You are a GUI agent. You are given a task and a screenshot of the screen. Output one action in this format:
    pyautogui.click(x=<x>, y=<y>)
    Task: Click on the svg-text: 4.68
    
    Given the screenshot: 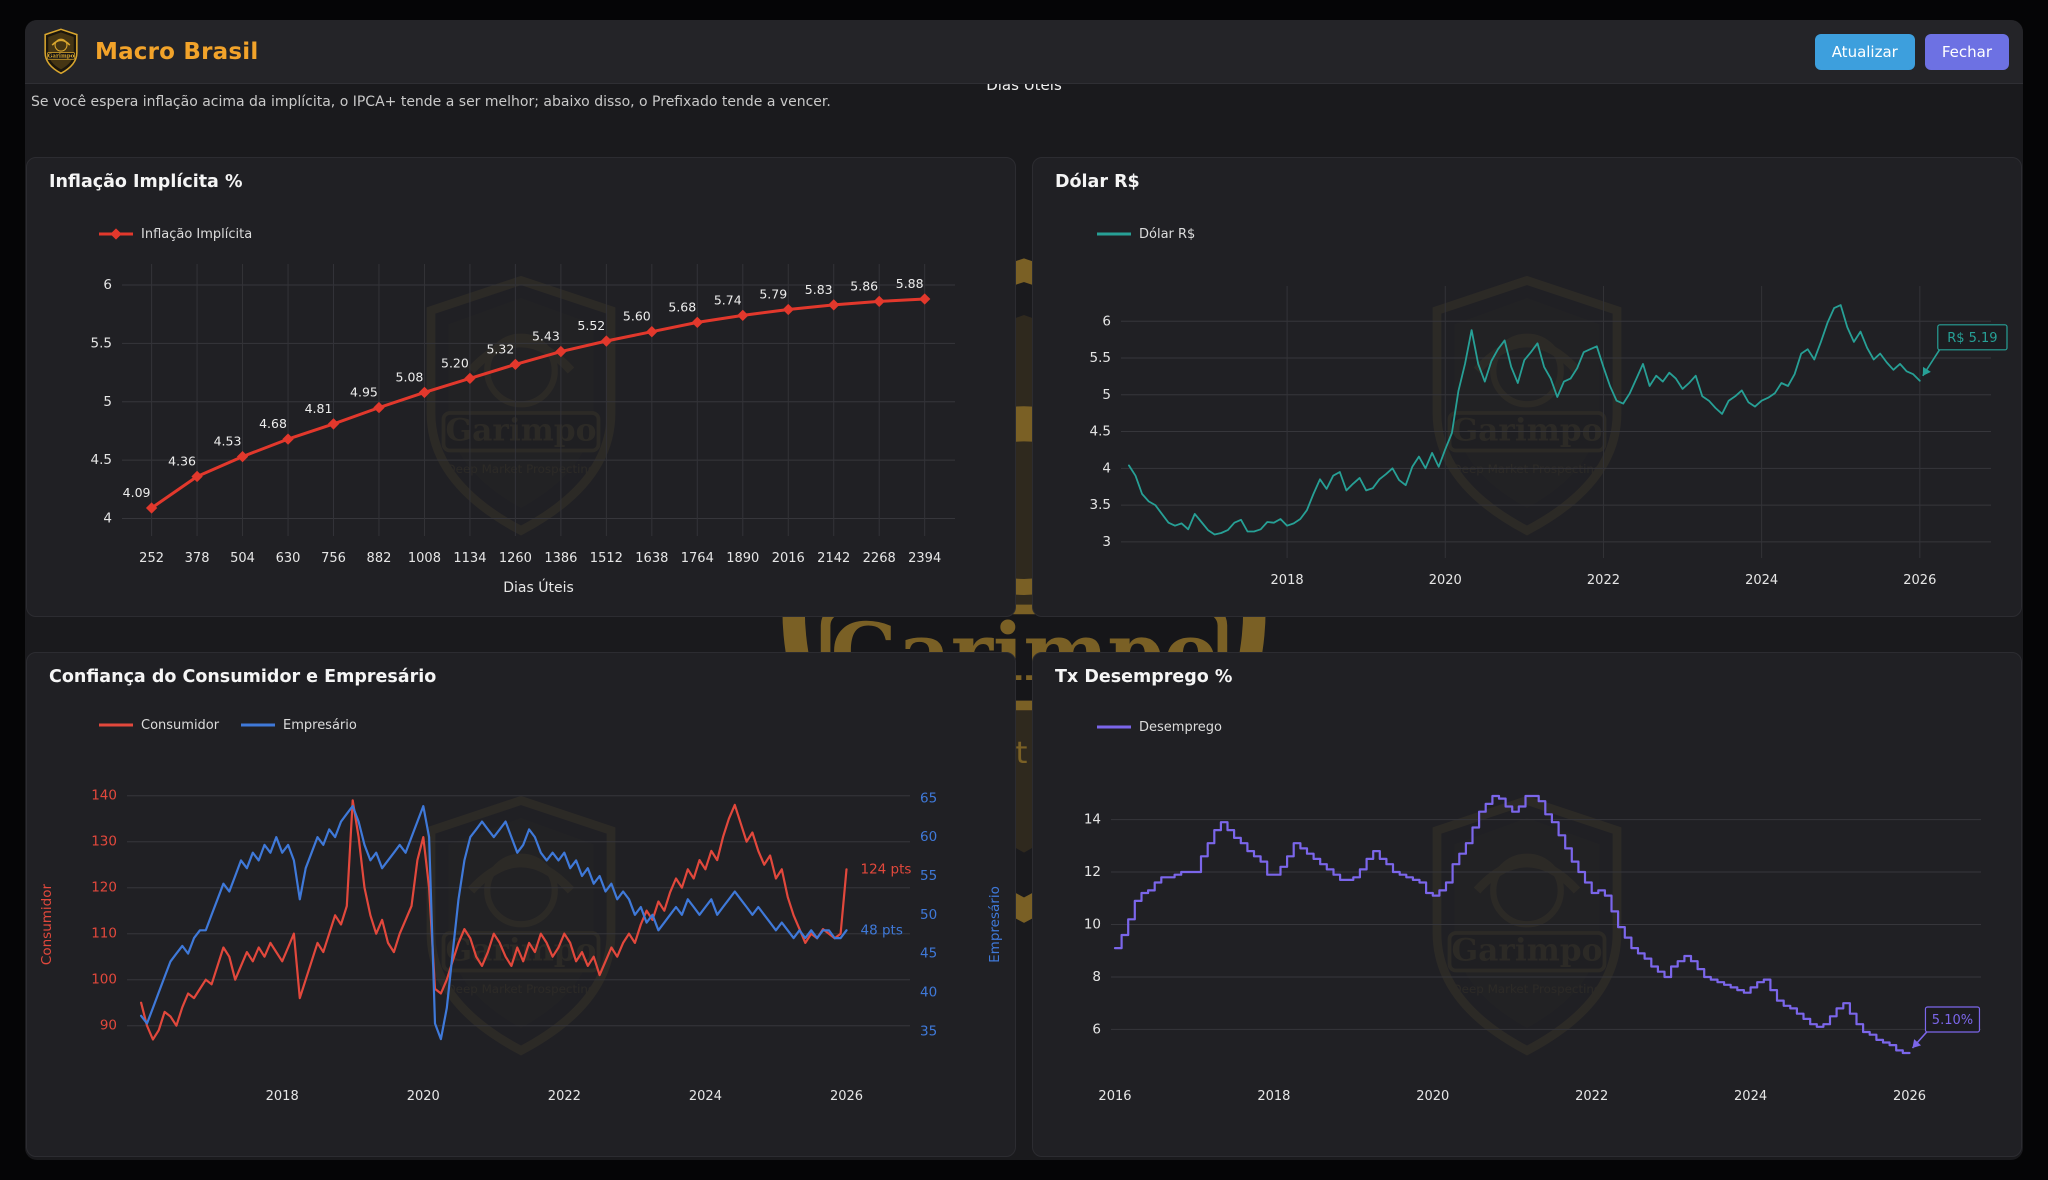 What is the action you would take?
    pyautogui.click(x=273, y=423)
    